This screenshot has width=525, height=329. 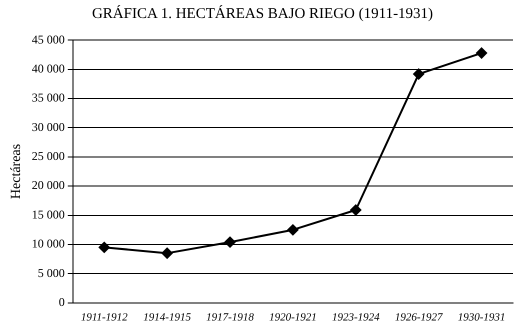 What do you see at coordinates (230, 317) in the screenshot?
I see `x-tick-label: 1917-1918` at bounding box center [230, 317].